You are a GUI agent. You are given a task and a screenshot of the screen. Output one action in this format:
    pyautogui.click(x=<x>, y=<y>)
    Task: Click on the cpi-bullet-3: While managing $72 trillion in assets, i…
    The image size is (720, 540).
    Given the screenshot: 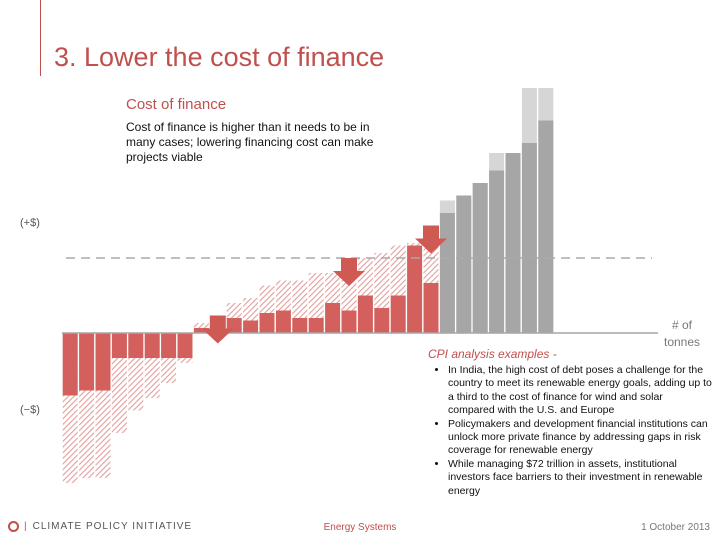 What is the action you would take?
    pyautogui.click(x=580, y=478)
    